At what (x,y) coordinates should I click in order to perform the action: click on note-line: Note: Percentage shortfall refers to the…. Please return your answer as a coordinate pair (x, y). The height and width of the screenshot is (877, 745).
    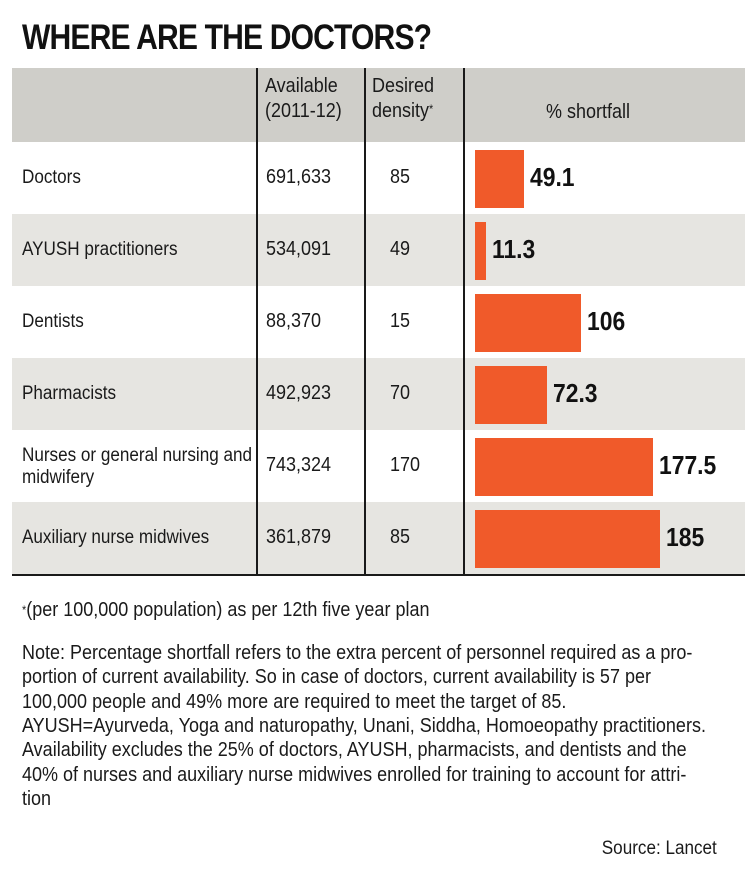
    Looking at the image, I should click on (357, 653).